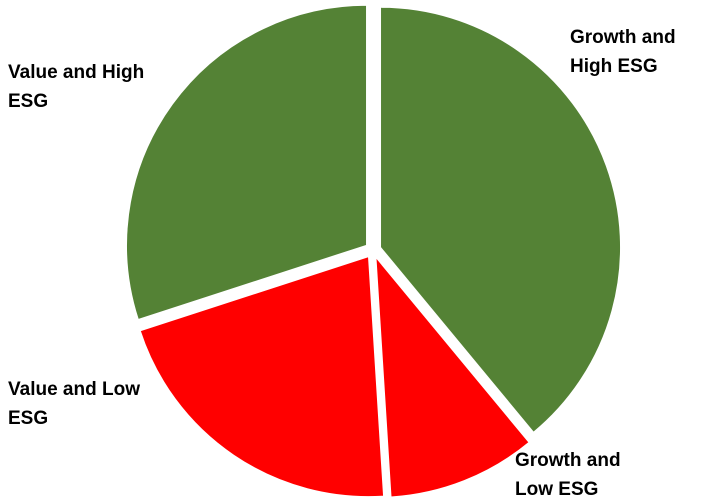  What do you see at coordinates (568, 474) in the screenshot?
I see `slice-label-growth-and-low-esg: Growth and Low ESG` at bounding box center [568, 474].